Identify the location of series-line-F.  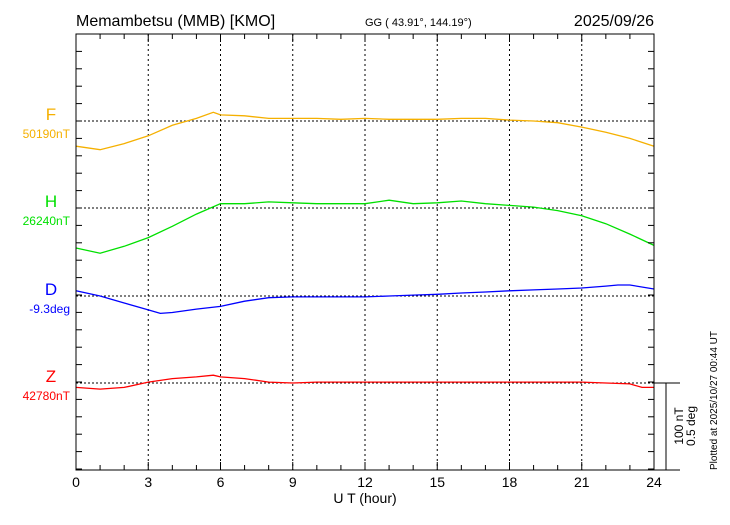
(365, 131).